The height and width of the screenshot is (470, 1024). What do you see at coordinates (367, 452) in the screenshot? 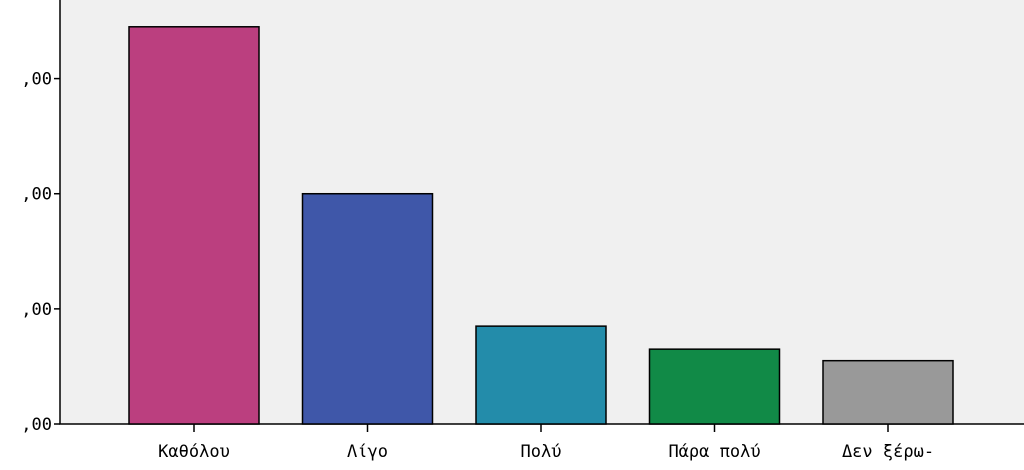
I see `x-tick-label: Λίγο` at bounding box center [367, 452].